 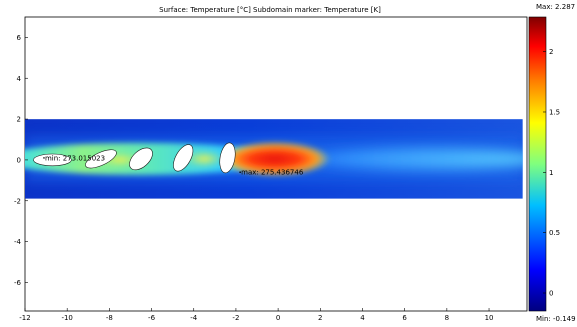 What do you see at coordinates (66, 318) in the screenshot?
I see `x-tick-label: -10` at bounding box center [66, 318].